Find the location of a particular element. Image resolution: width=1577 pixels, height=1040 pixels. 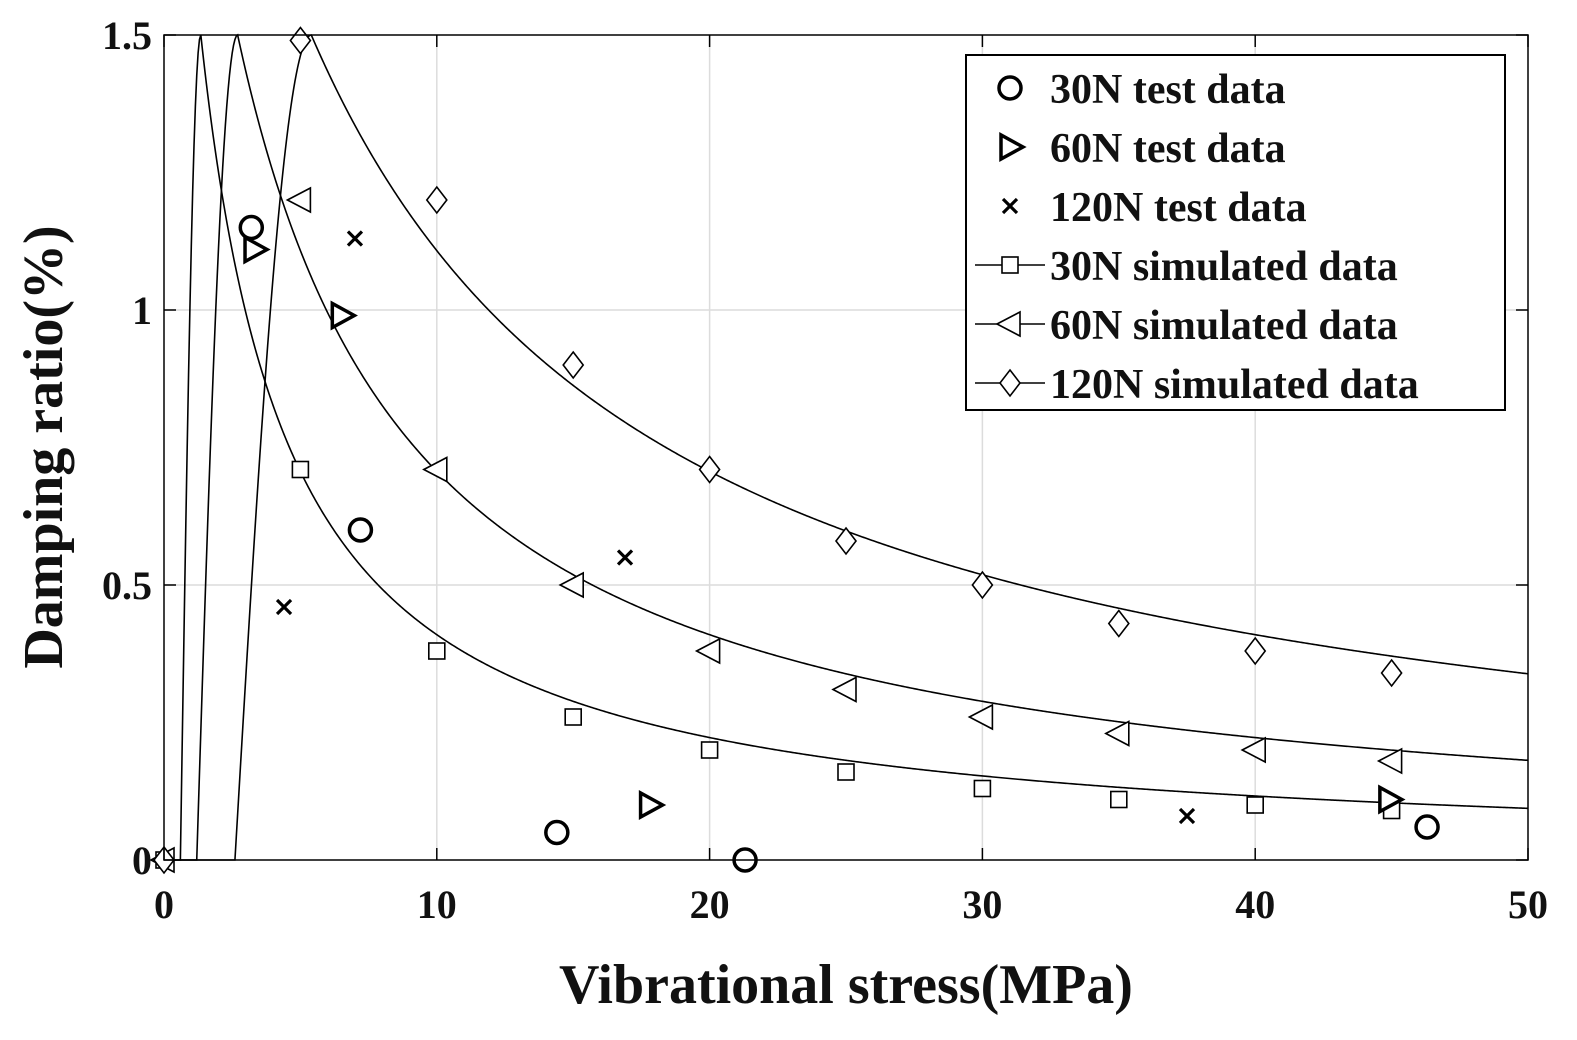

y-tick-label: 1.5 is located at coordinates (127, 35).